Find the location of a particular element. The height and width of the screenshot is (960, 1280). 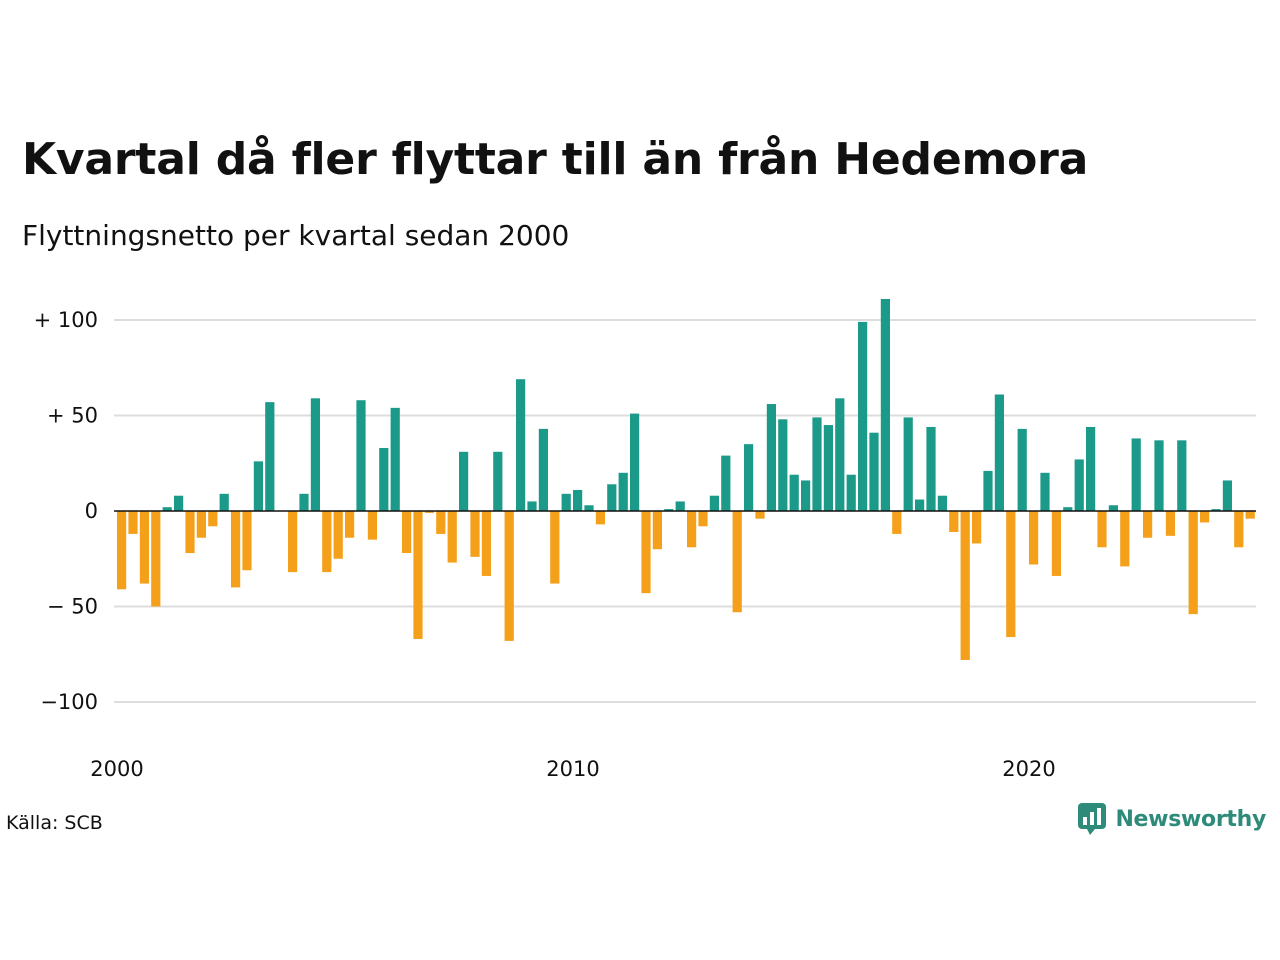

y-axis-ticks: + 100 + 50 0 − 50 −100 is located at coordinates (66, 511).